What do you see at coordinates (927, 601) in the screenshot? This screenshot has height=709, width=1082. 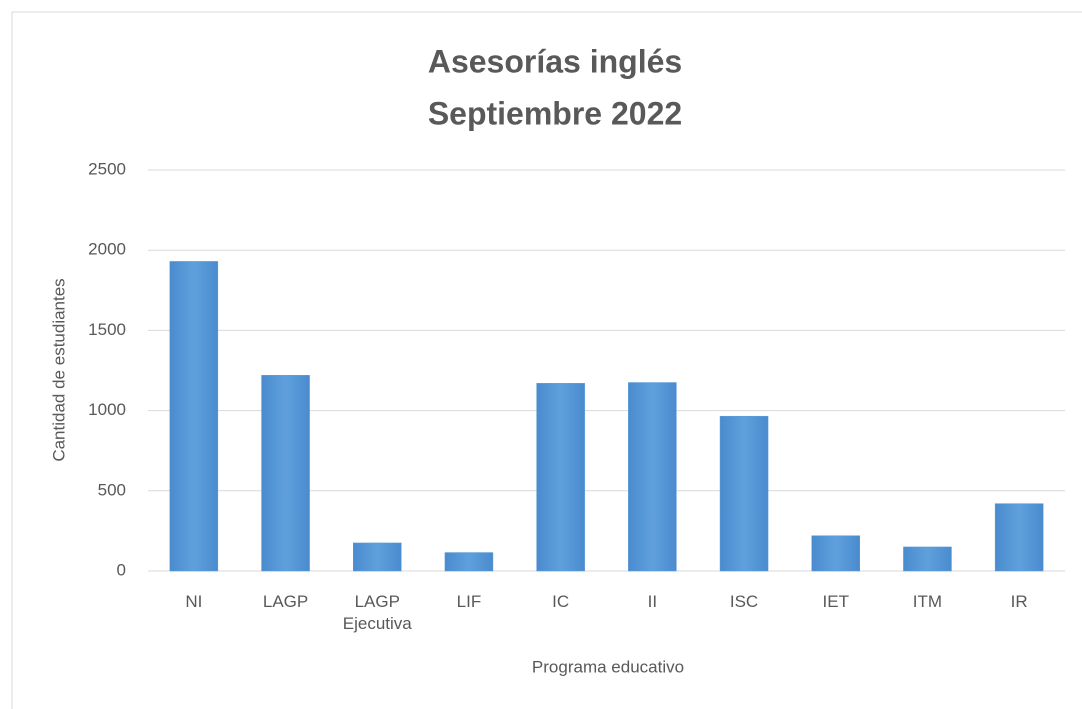 I see `x-tick-label: ITM` at bounding box center [927, 601].